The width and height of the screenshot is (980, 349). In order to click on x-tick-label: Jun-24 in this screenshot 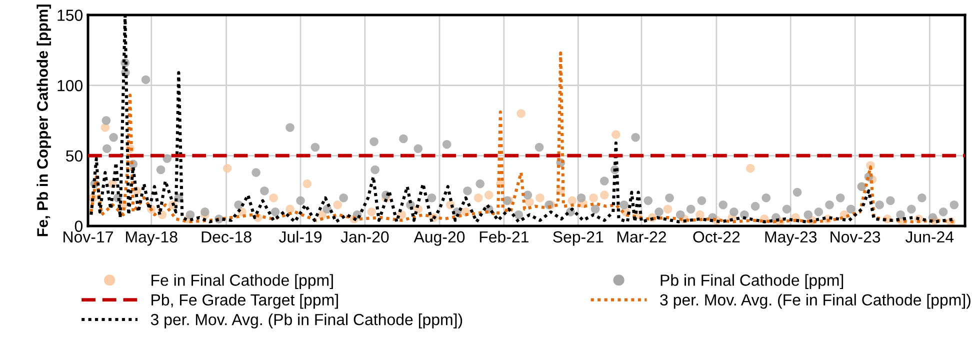, I will do `click(929, 237)`.